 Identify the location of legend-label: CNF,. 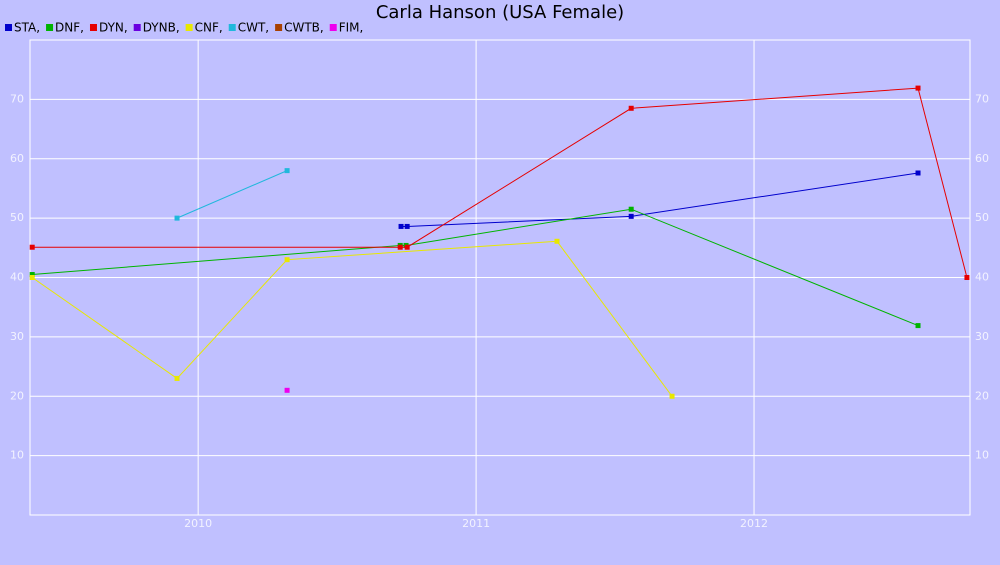
(209, 28).